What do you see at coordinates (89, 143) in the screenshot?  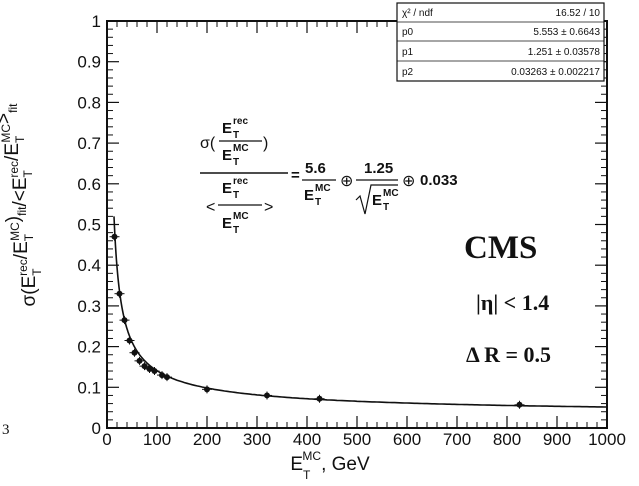 I see `y-tick-label: 0.7` at bounding box center [89, 143].